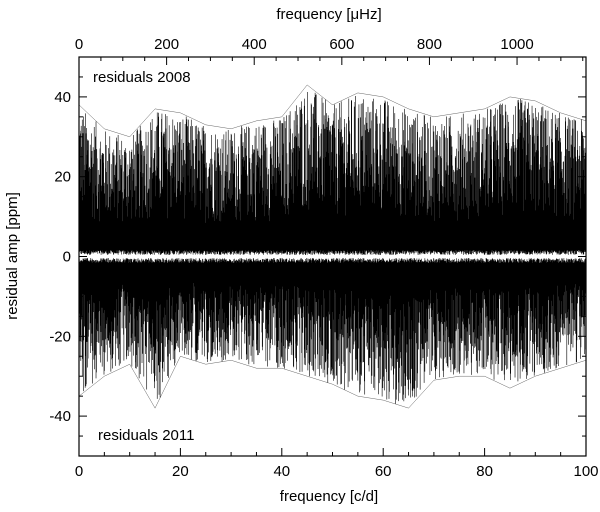  I want to click on x-tick-label: 40, so click(281, 471).